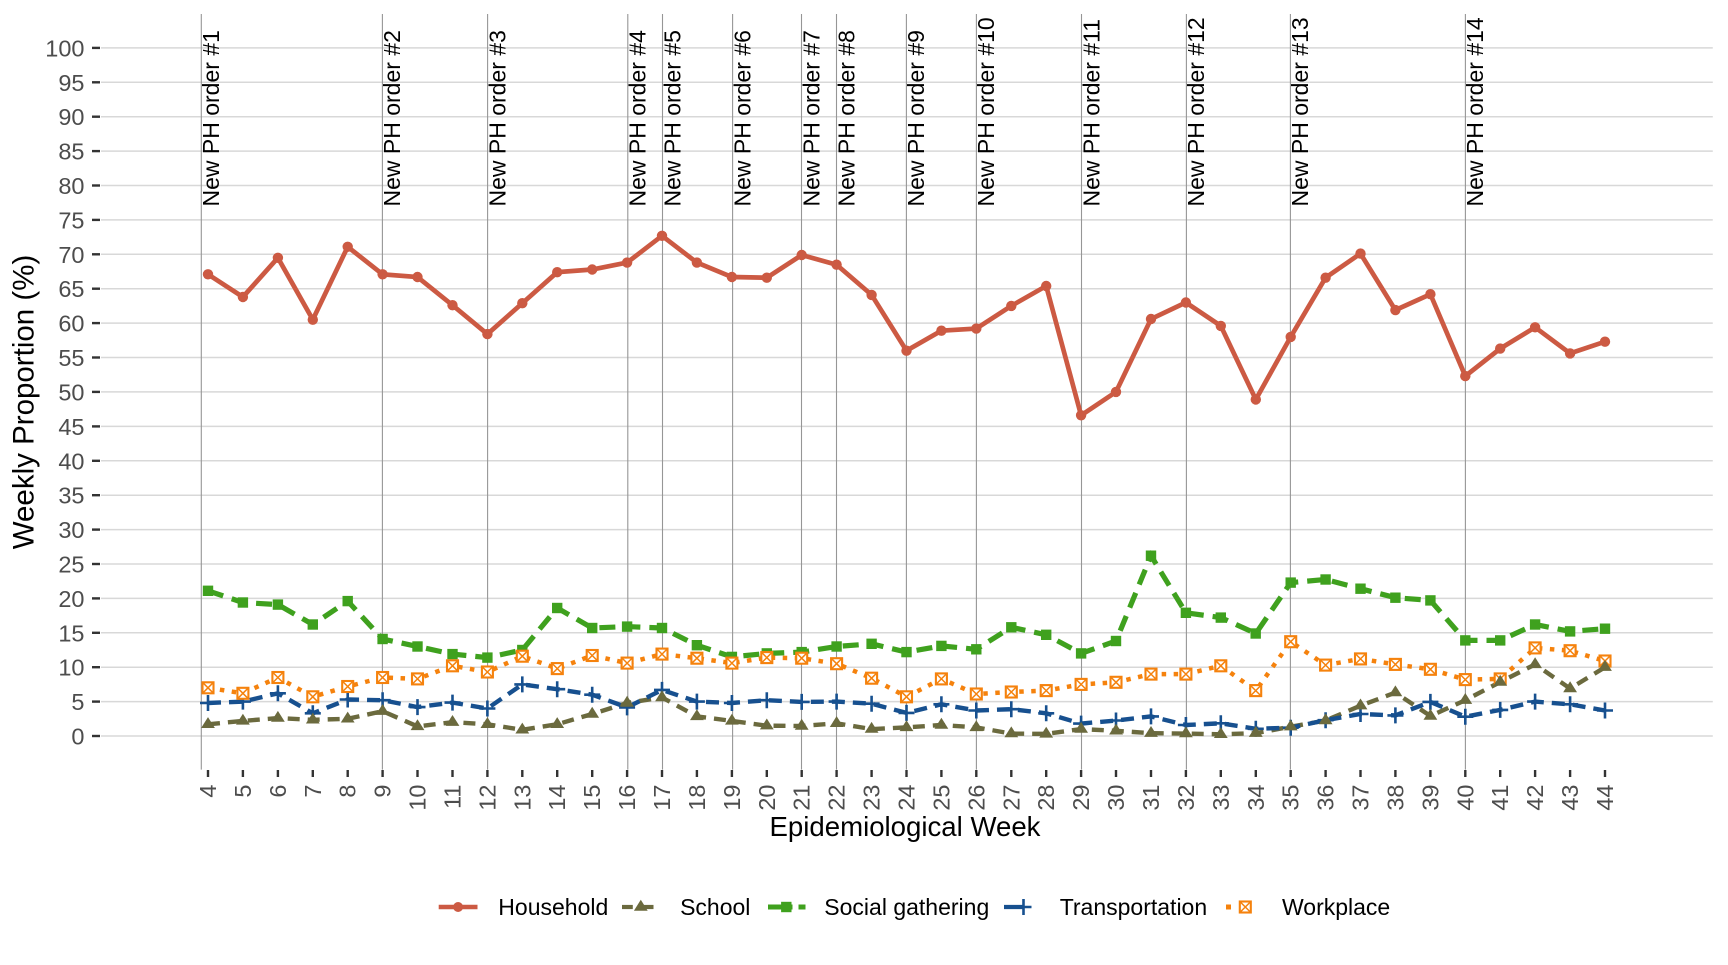 This screenshot has height=965, width=1728. I want to click on svg-text: 21, so click(802, 798).